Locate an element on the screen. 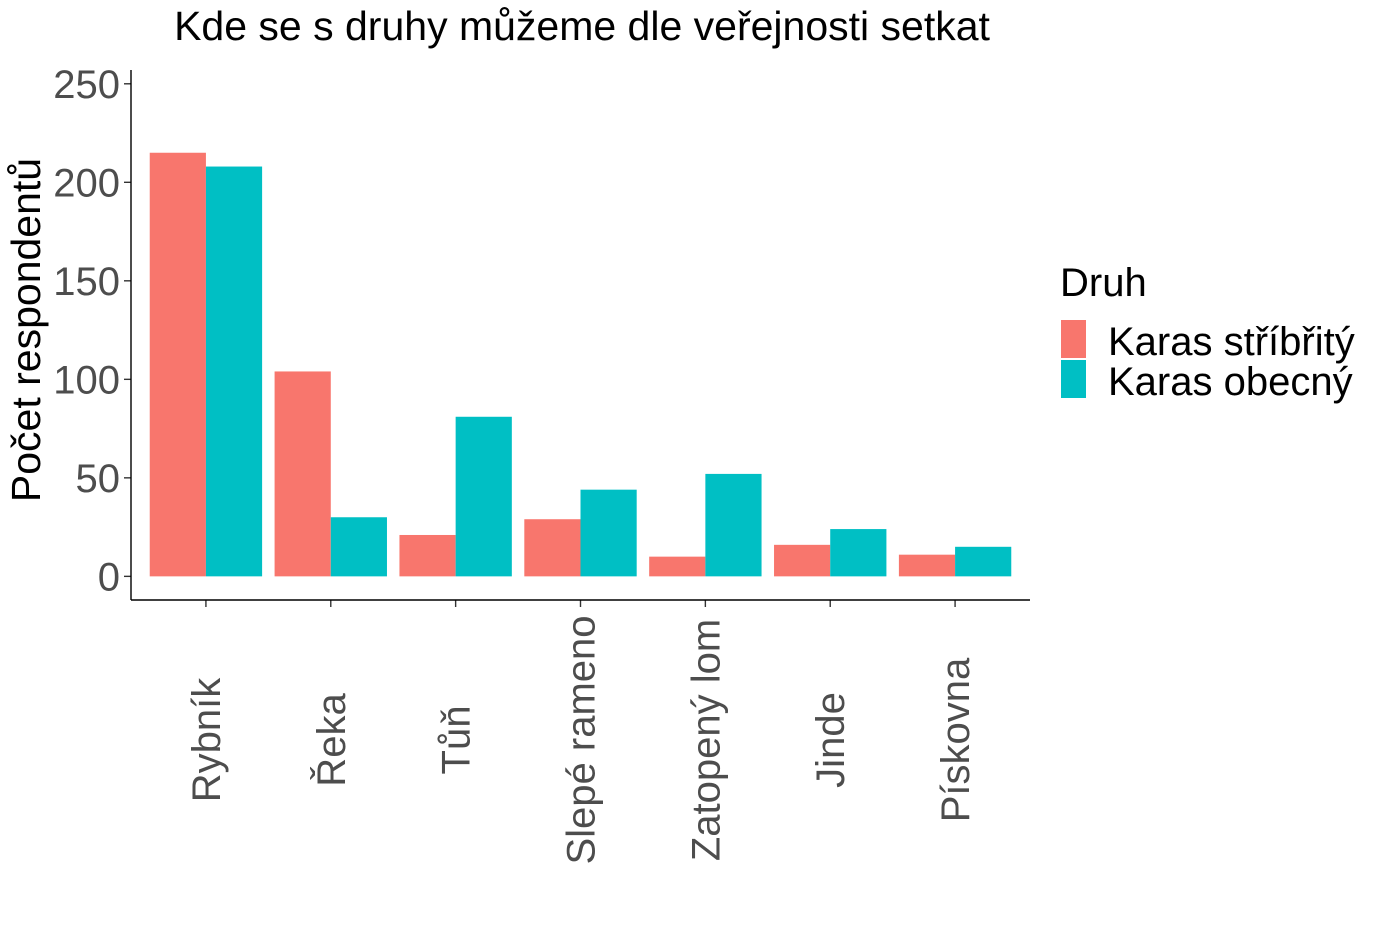 The width and height of the screenshot is (1387, 925). y-tick-label: 150 is located at coordinates (86, 282).